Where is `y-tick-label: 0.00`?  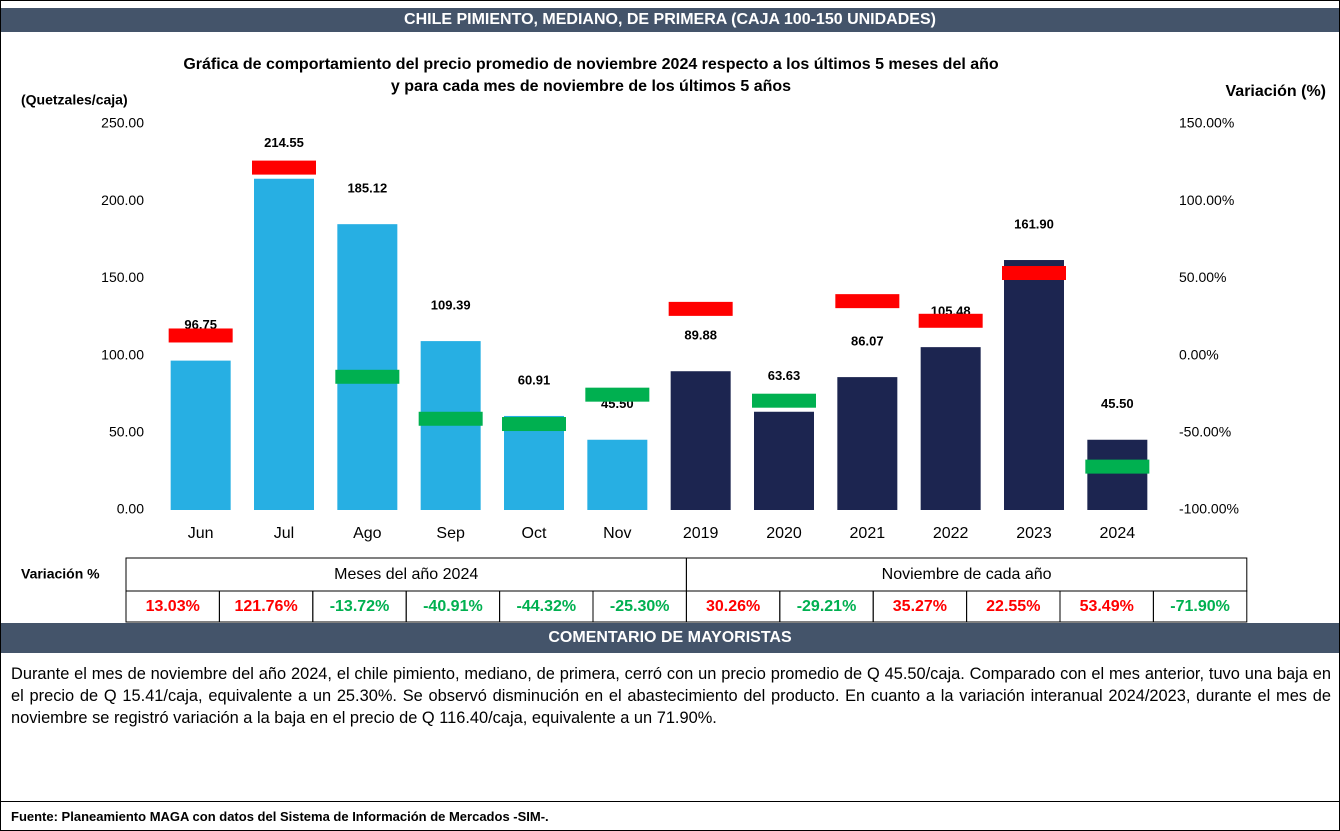
y-tick-label: 0.00 is located at coordinates (130, 509).